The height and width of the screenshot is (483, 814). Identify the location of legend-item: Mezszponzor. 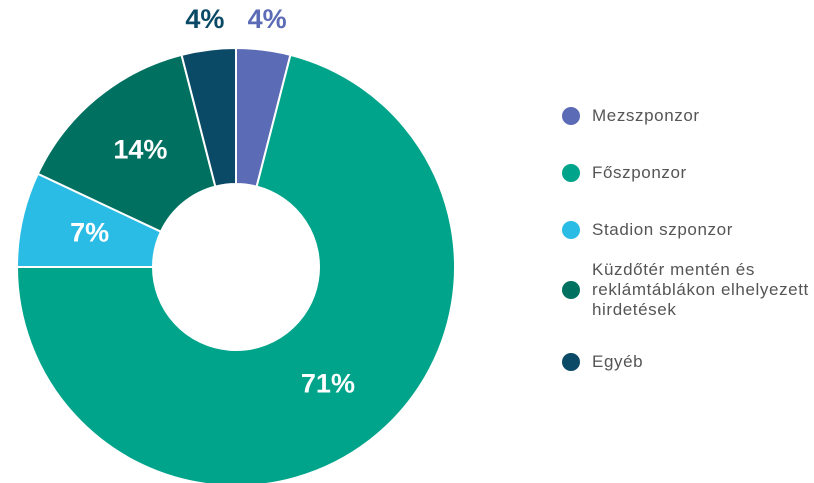
(688, 116).